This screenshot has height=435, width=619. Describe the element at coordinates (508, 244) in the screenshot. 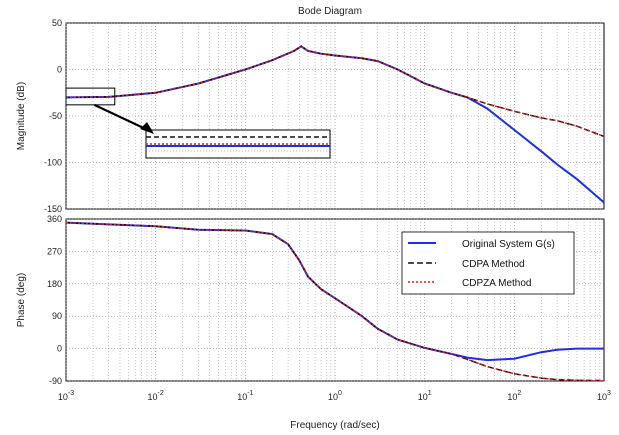

I see `legend-label-original: Original System G(s)` at that location.